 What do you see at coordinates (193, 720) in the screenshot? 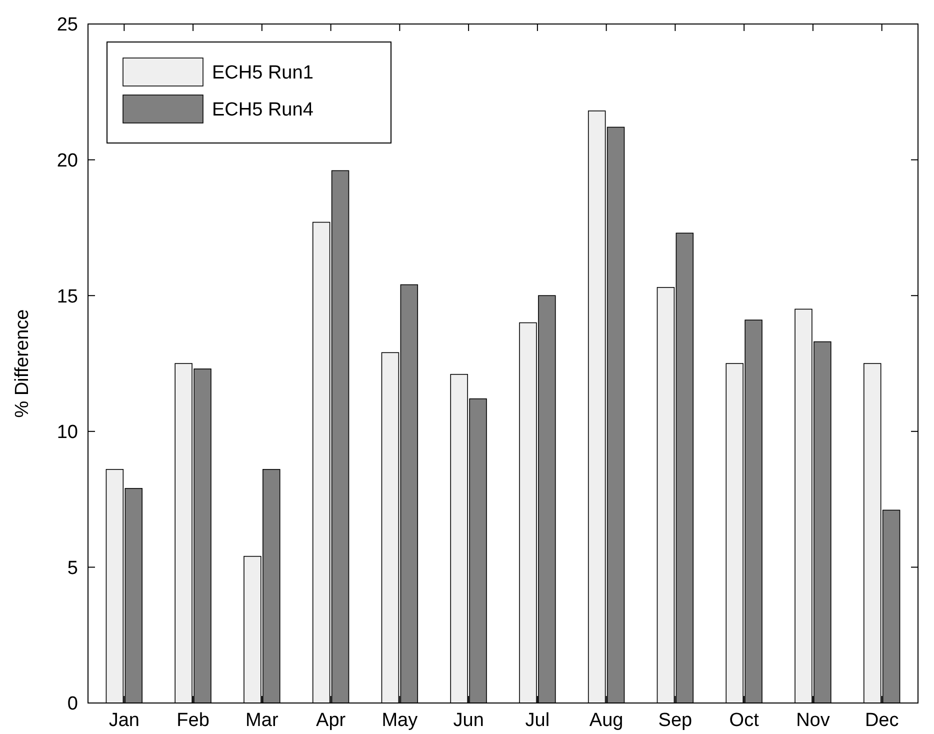
I see `x-tick-label: Feb` at bounding box center [193, 720].